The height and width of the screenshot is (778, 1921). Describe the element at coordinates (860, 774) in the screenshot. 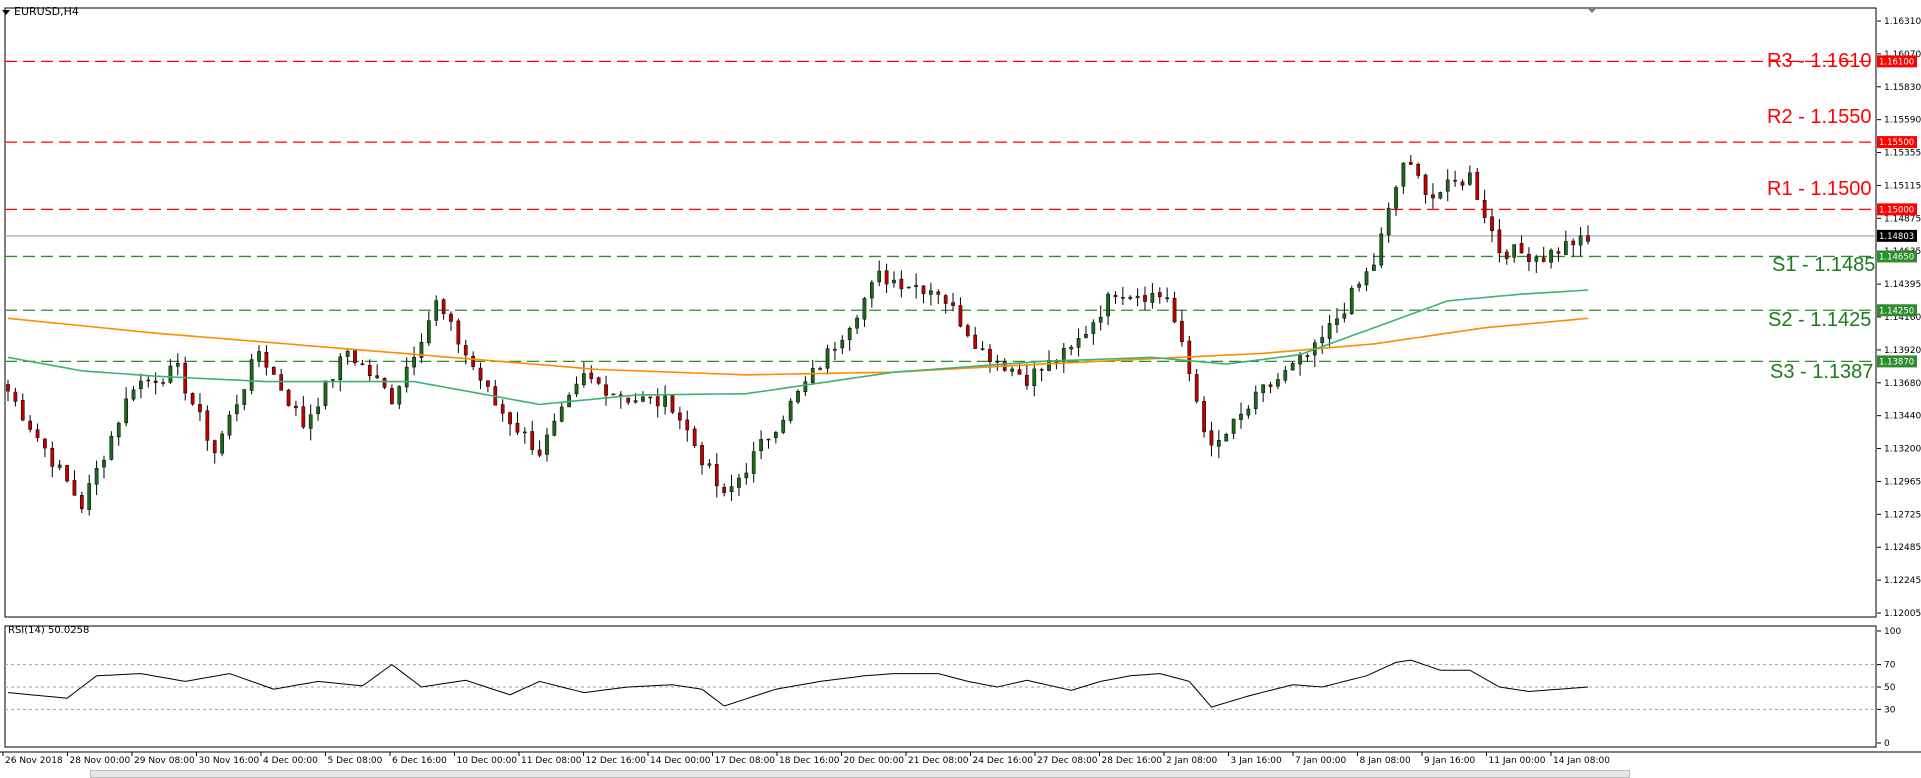

I see `horizontal-scrollbar` at that location.